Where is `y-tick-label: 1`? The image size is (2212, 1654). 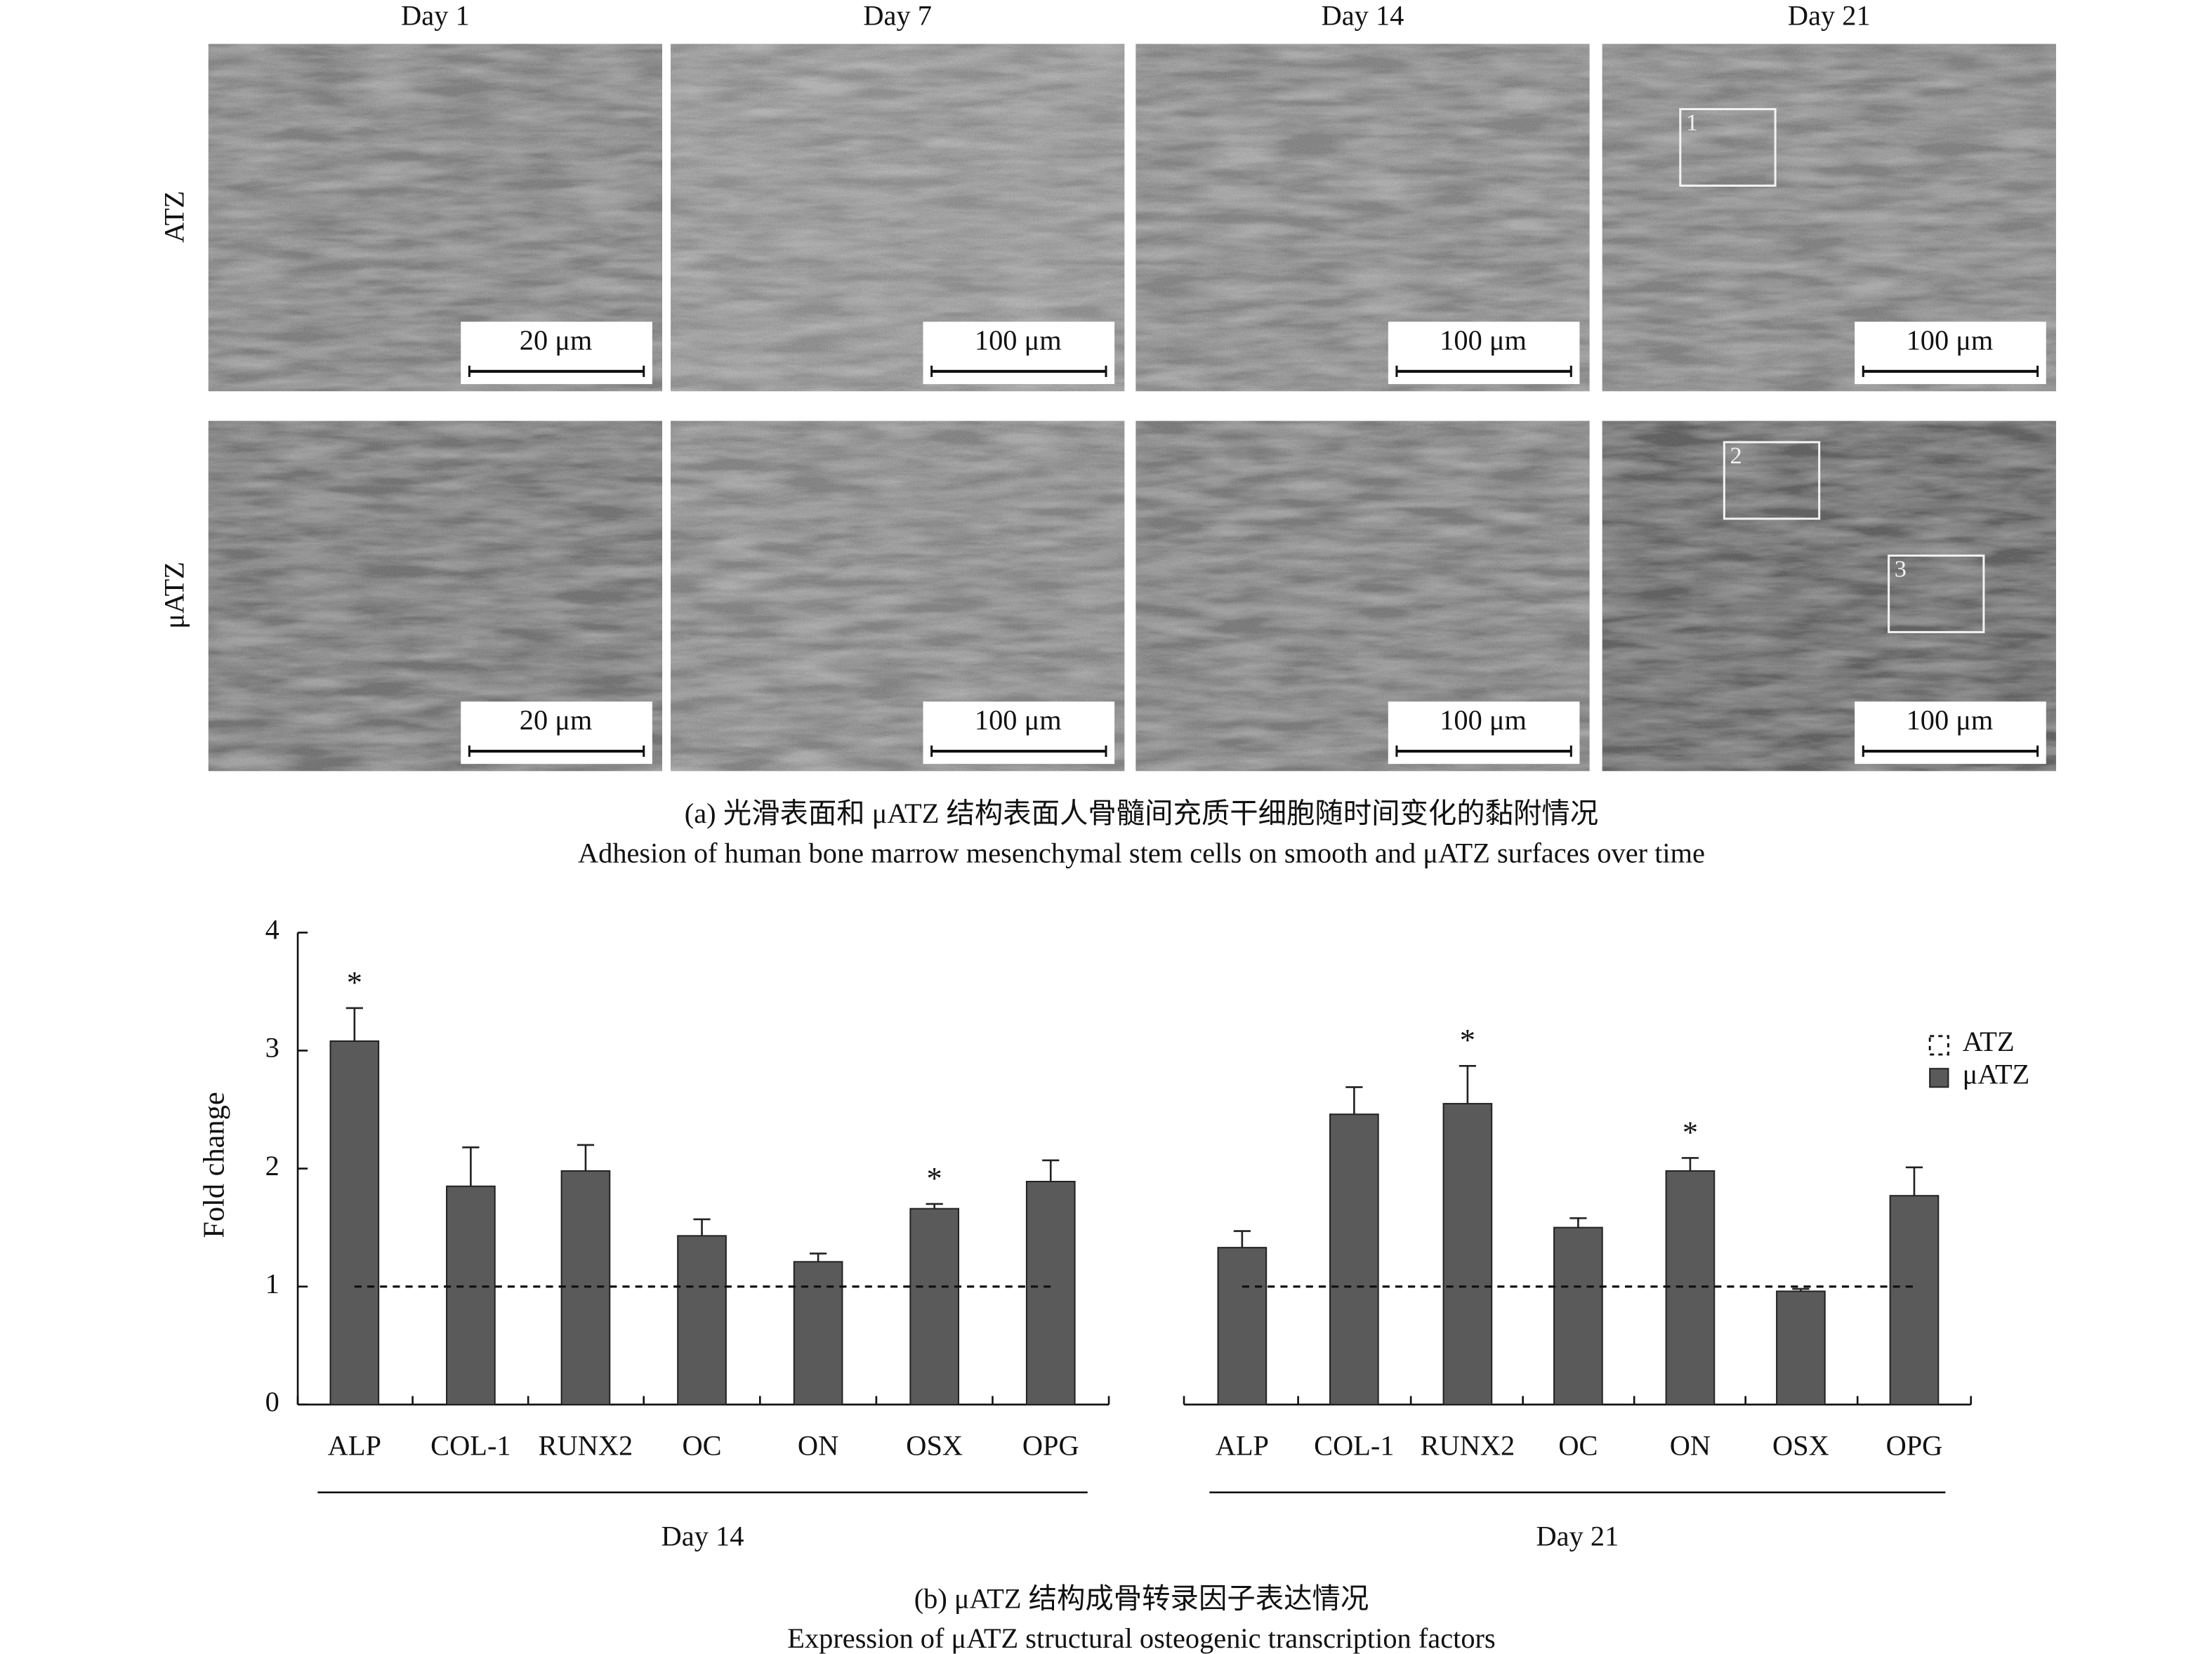
y-tick-label: 1 is located at coordinates (272, 1284).